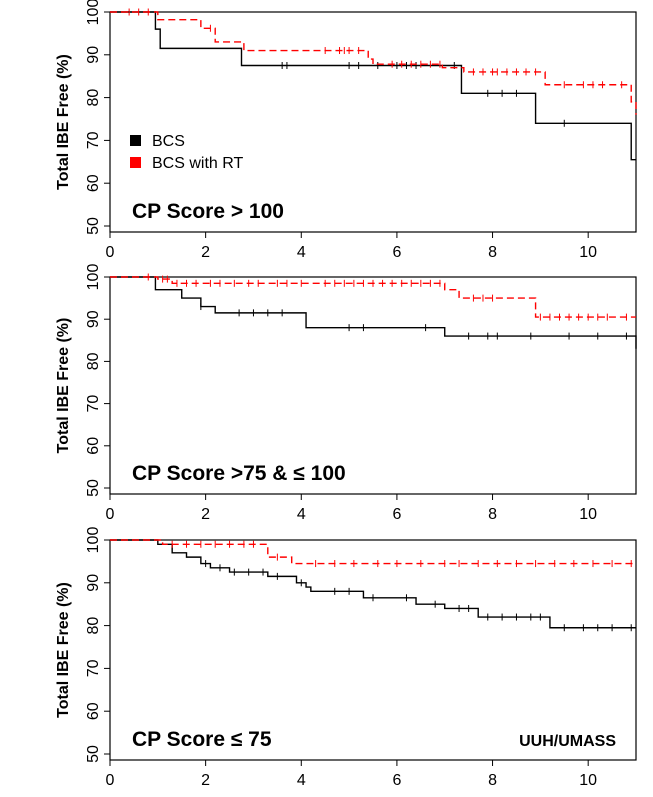  I want to click on source-label: UUH/UMASS, so click(567, 741).